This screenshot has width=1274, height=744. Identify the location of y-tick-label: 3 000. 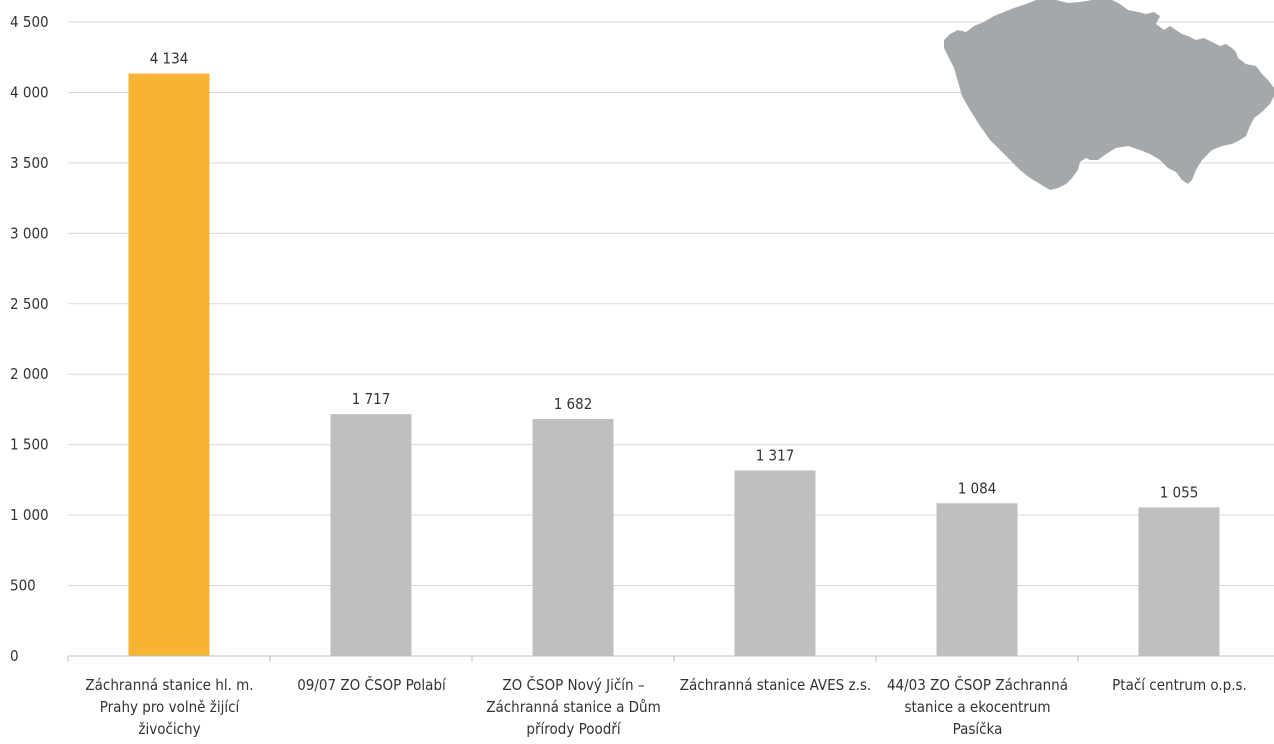
(29, 233).